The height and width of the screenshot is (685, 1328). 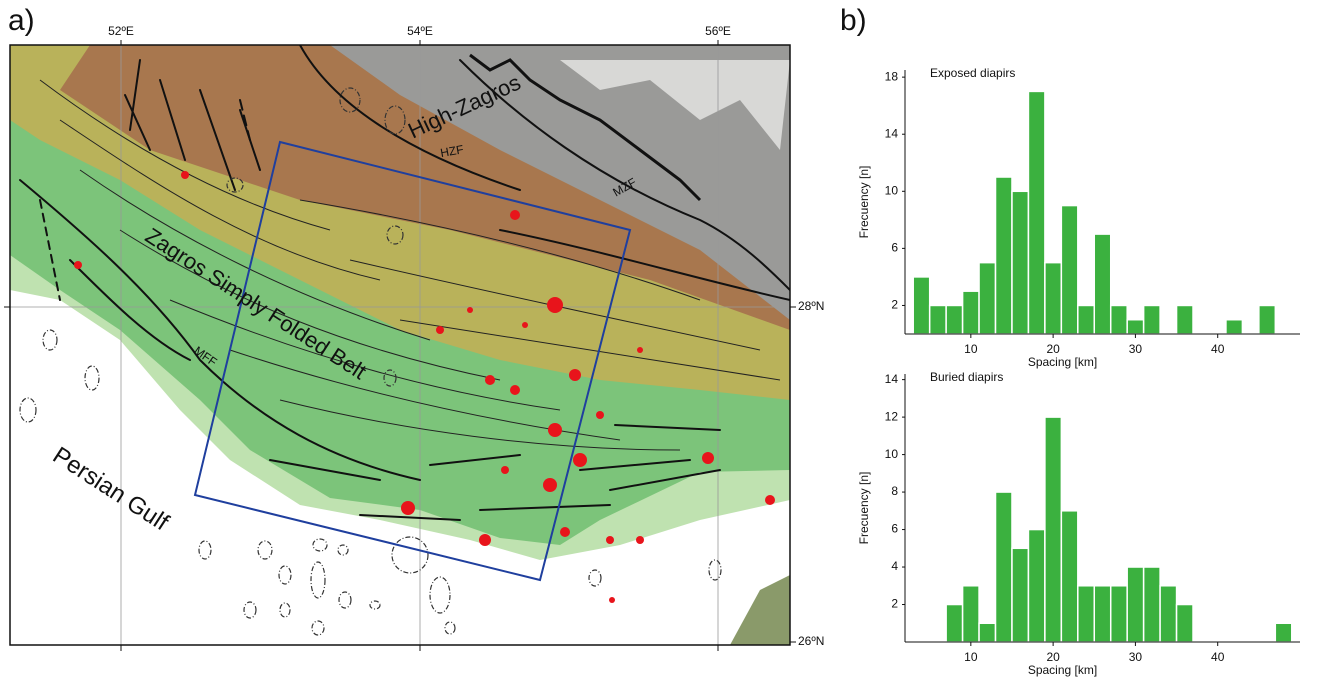 I want to click on land-corner, so click(x=760, y=610).